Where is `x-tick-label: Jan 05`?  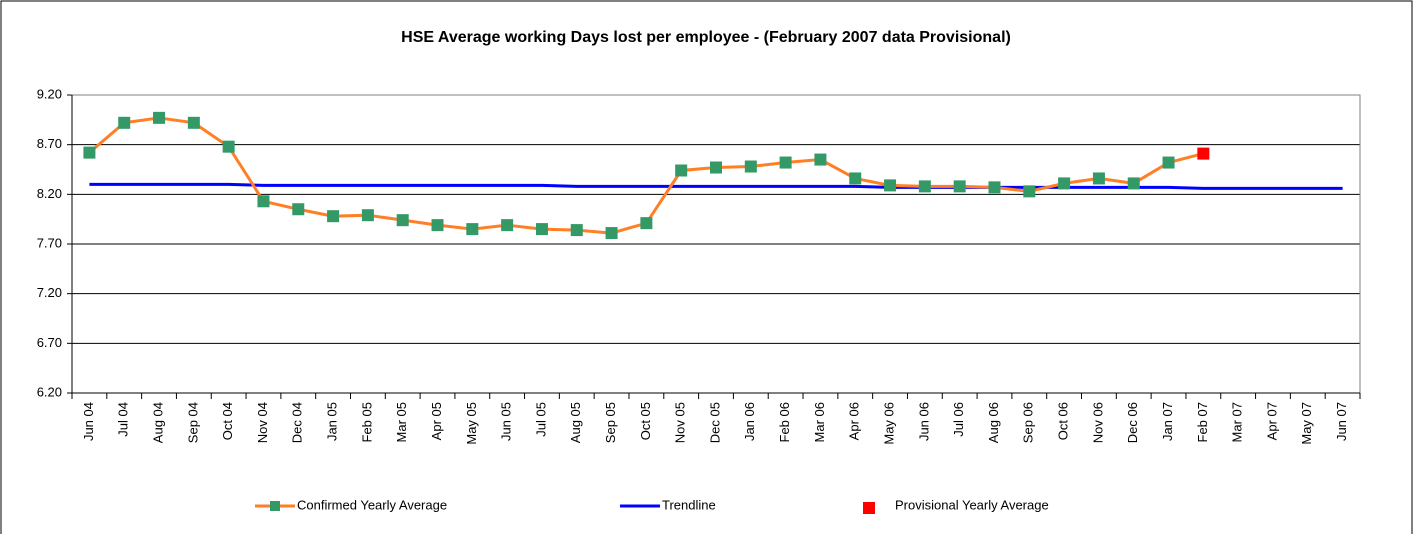 x-tick-label: Jan 05 is located at coordinates (332, 421).